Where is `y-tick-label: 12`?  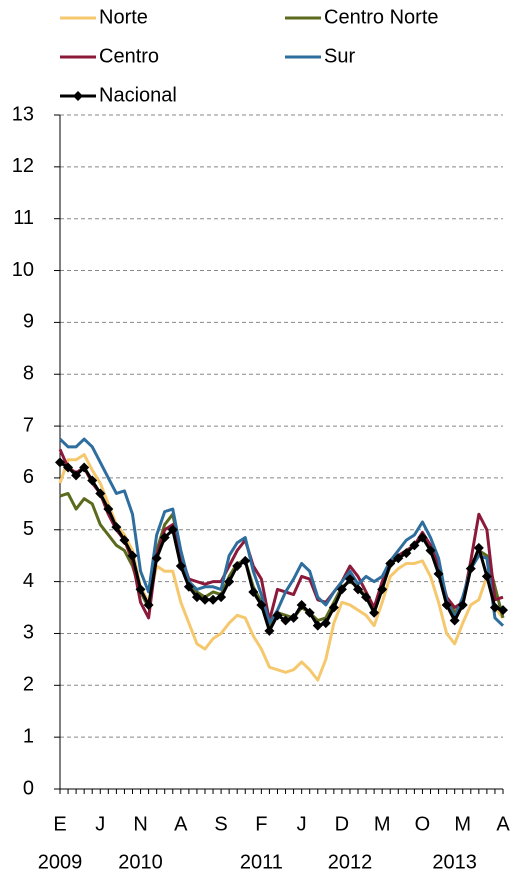
y-tick-label: 12 is located at coordinates (23, 166).